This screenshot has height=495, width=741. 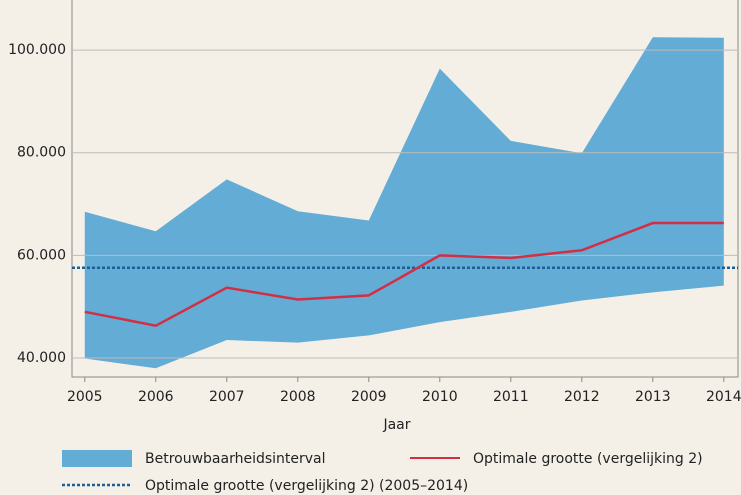 What do you see at coordinates (723, 397) in the screenshot?
I see `x-tick-label: 2014` at bounding box center [723, 397].